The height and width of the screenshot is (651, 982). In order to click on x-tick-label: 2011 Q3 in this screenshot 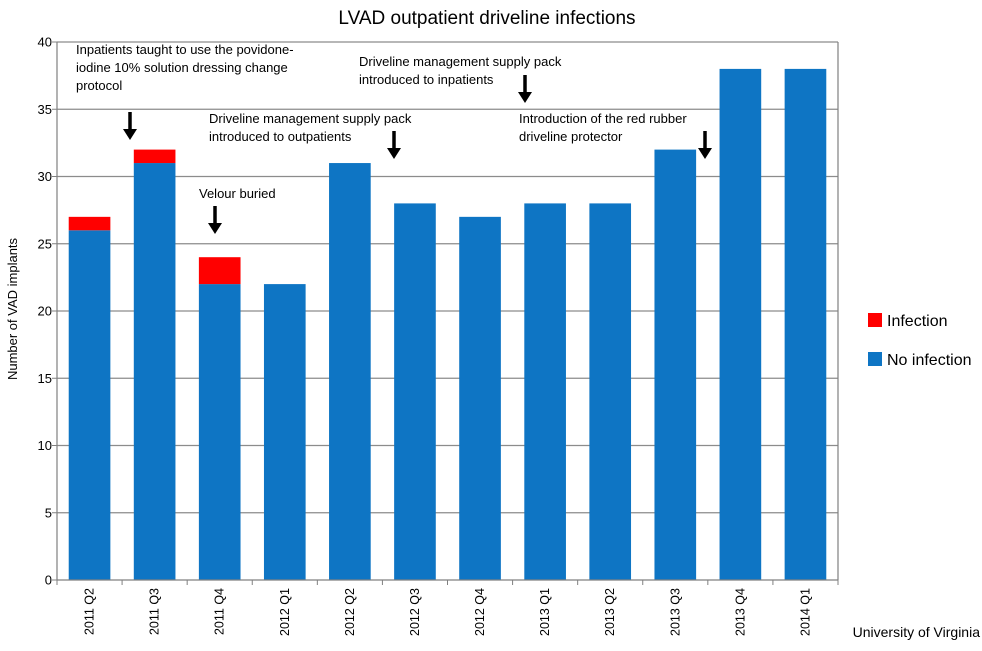, I will do `click(155, 611)`.